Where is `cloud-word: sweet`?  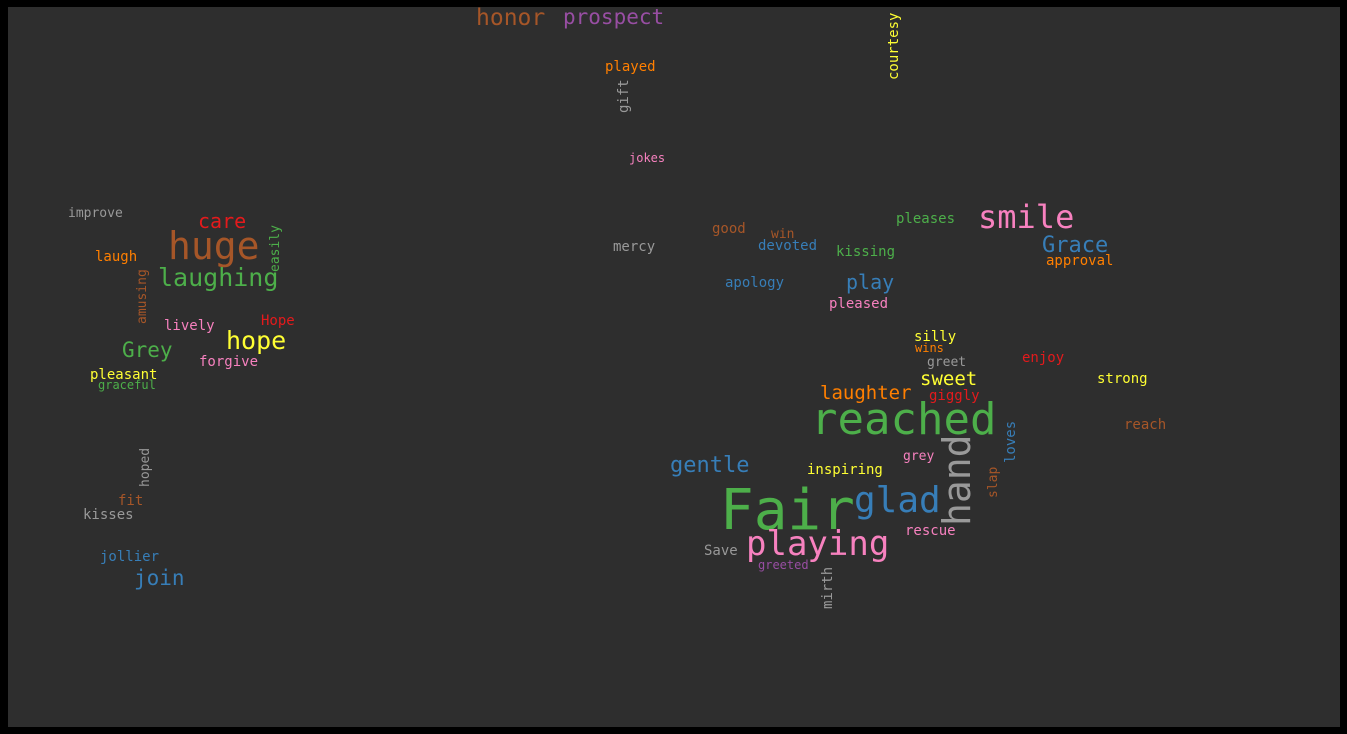
cloud-word: sweet is located at coordinates (949, 379).